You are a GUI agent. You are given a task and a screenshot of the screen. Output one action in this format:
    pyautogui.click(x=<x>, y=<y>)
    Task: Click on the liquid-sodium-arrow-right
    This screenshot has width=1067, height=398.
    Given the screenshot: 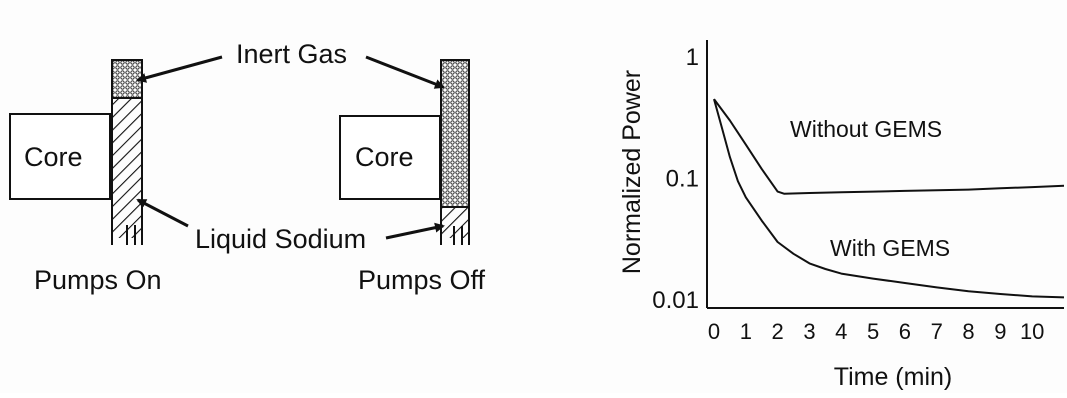 What is the action you would take?
    pyautogui.click(x=415, y=231)
    